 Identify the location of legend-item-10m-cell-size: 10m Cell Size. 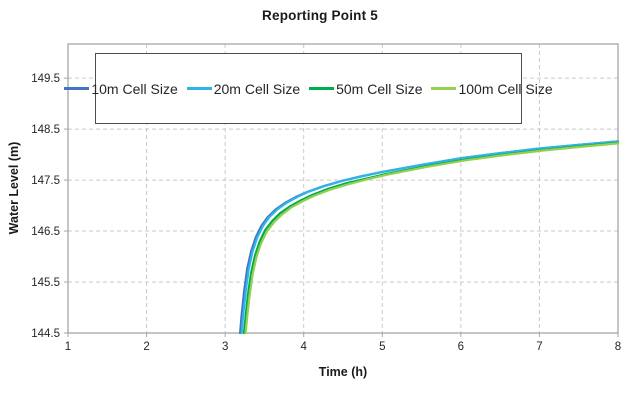
(121, 88).